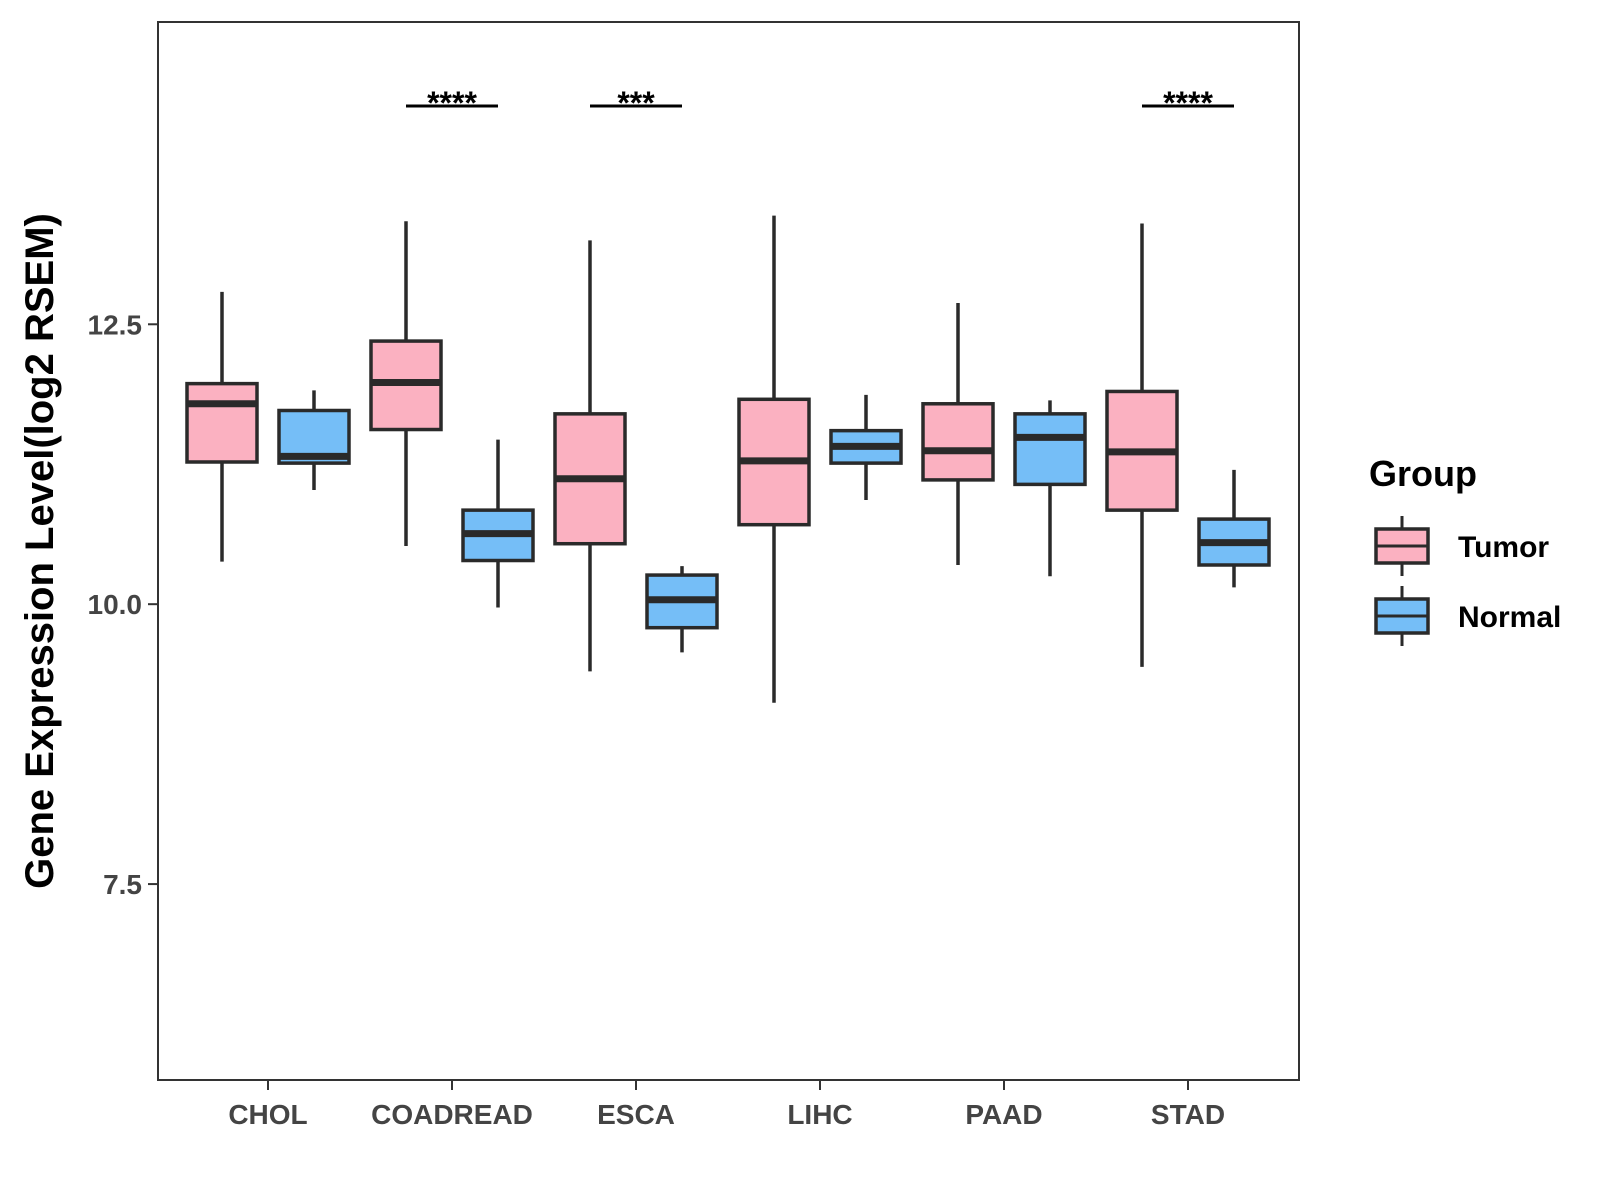  I want to click on x-tick-label: CHOL, so click(267, 1114).